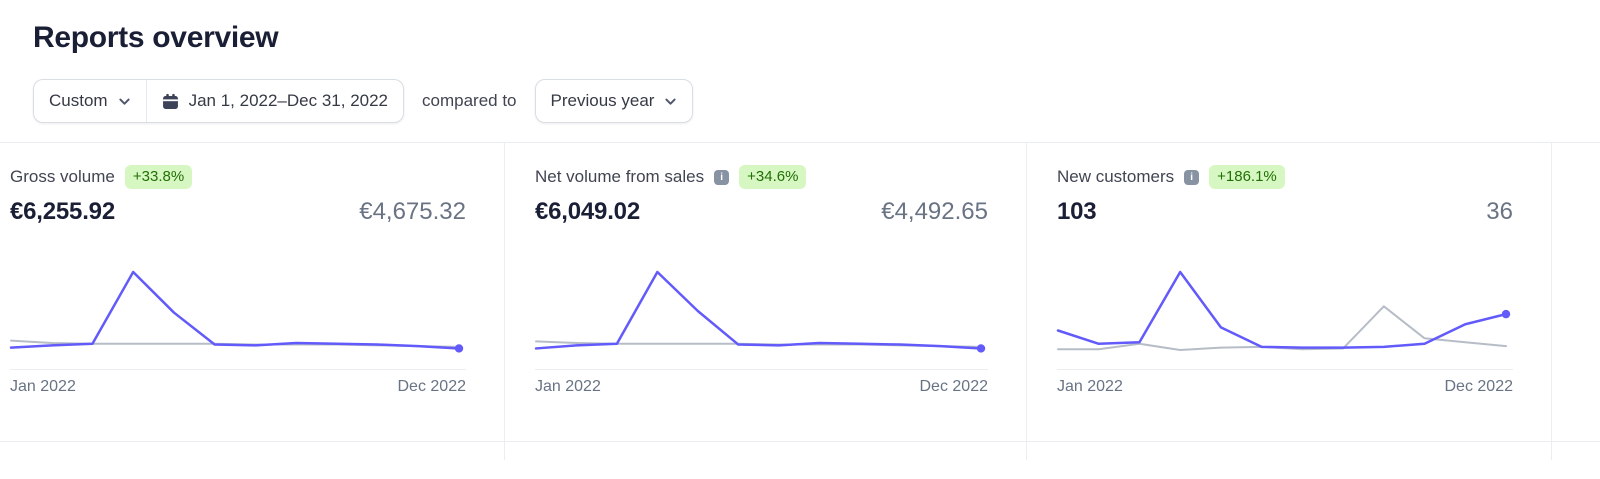 The width and height of the screenshot is (1600, 479). I want to click on page-title: Reports overview, so click(156, 37).